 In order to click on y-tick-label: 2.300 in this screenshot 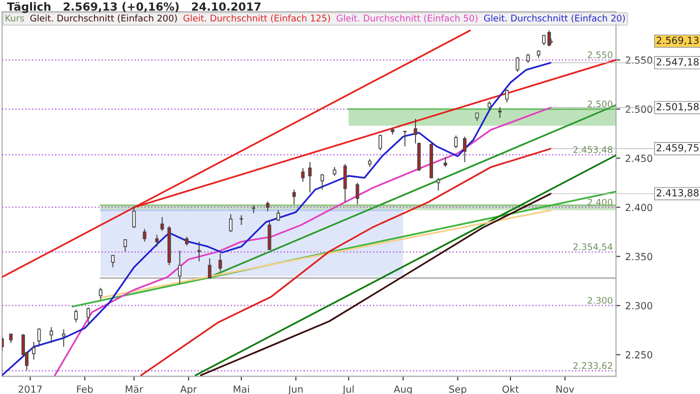, I will do `click(639, 306)`.